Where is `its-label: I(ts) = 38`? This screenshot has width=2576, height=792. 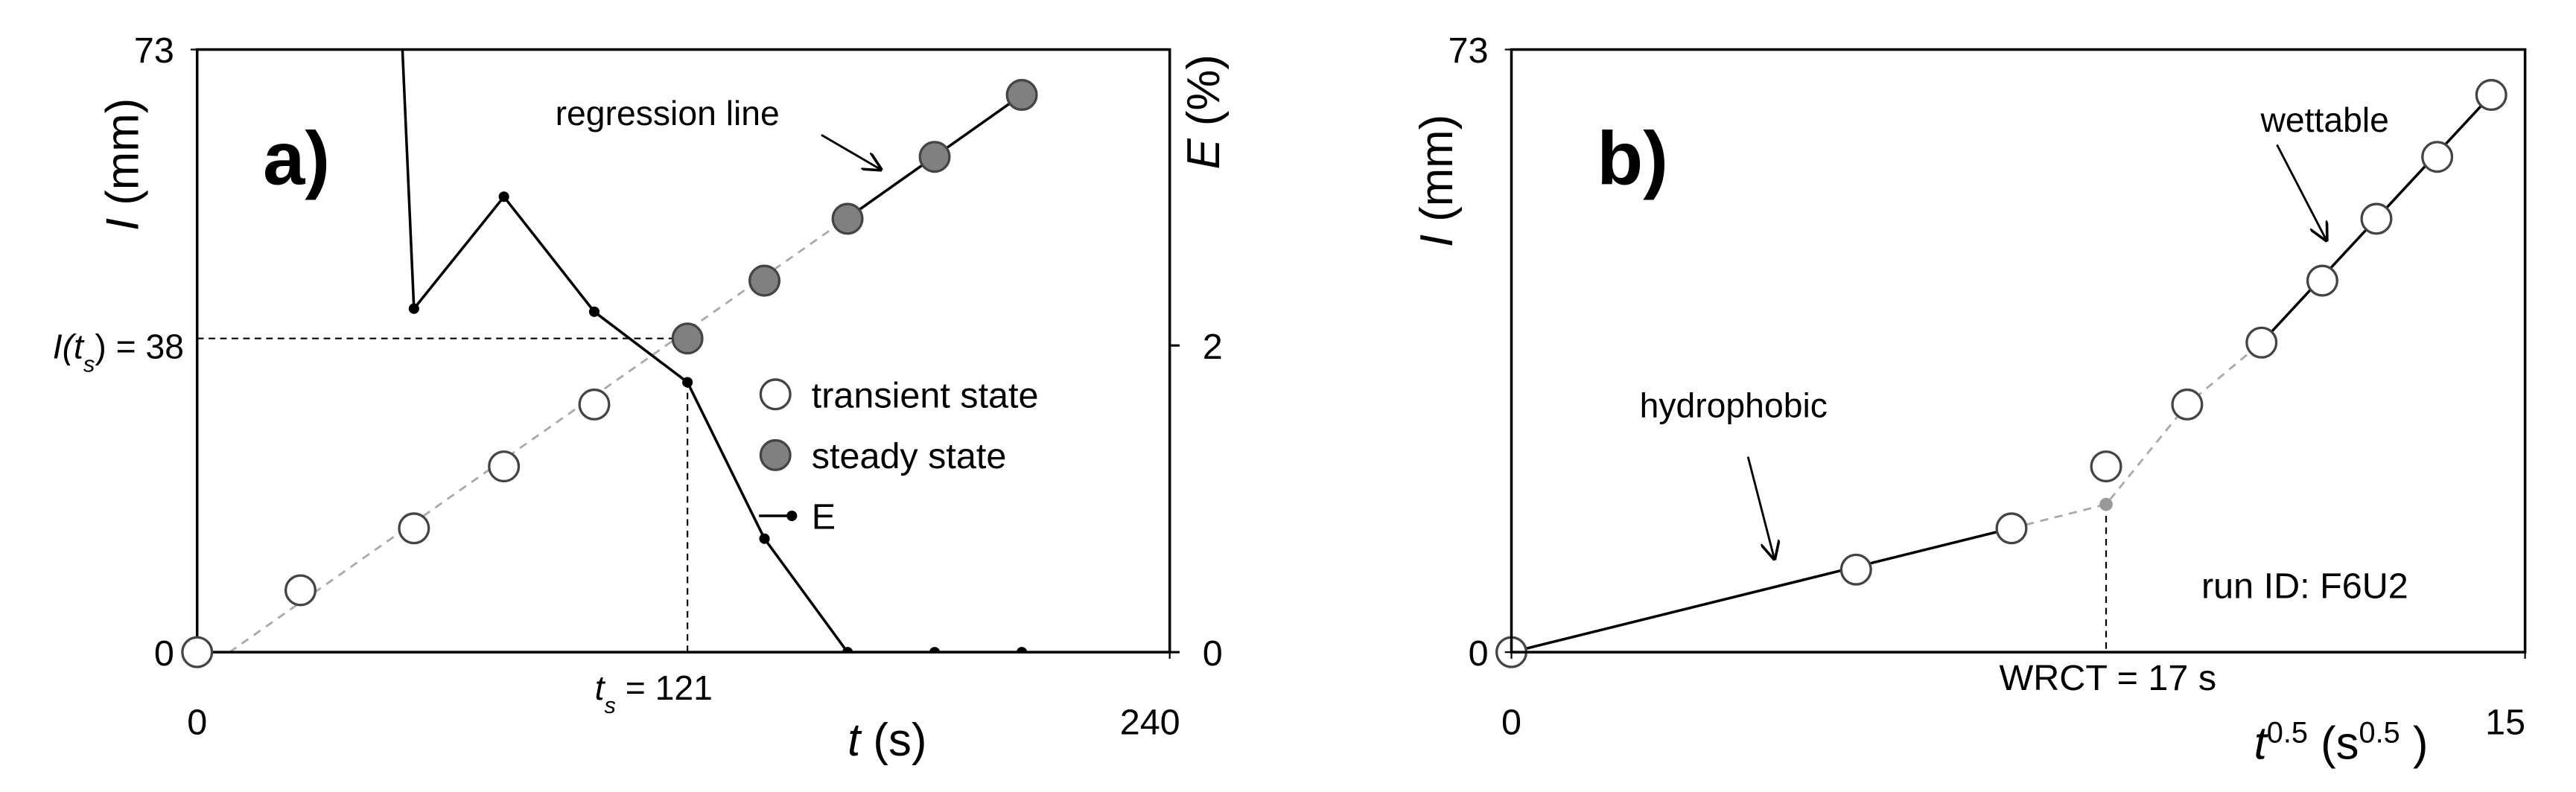
its-label: I(ts) = 38 is located at coordinates (118, 352).